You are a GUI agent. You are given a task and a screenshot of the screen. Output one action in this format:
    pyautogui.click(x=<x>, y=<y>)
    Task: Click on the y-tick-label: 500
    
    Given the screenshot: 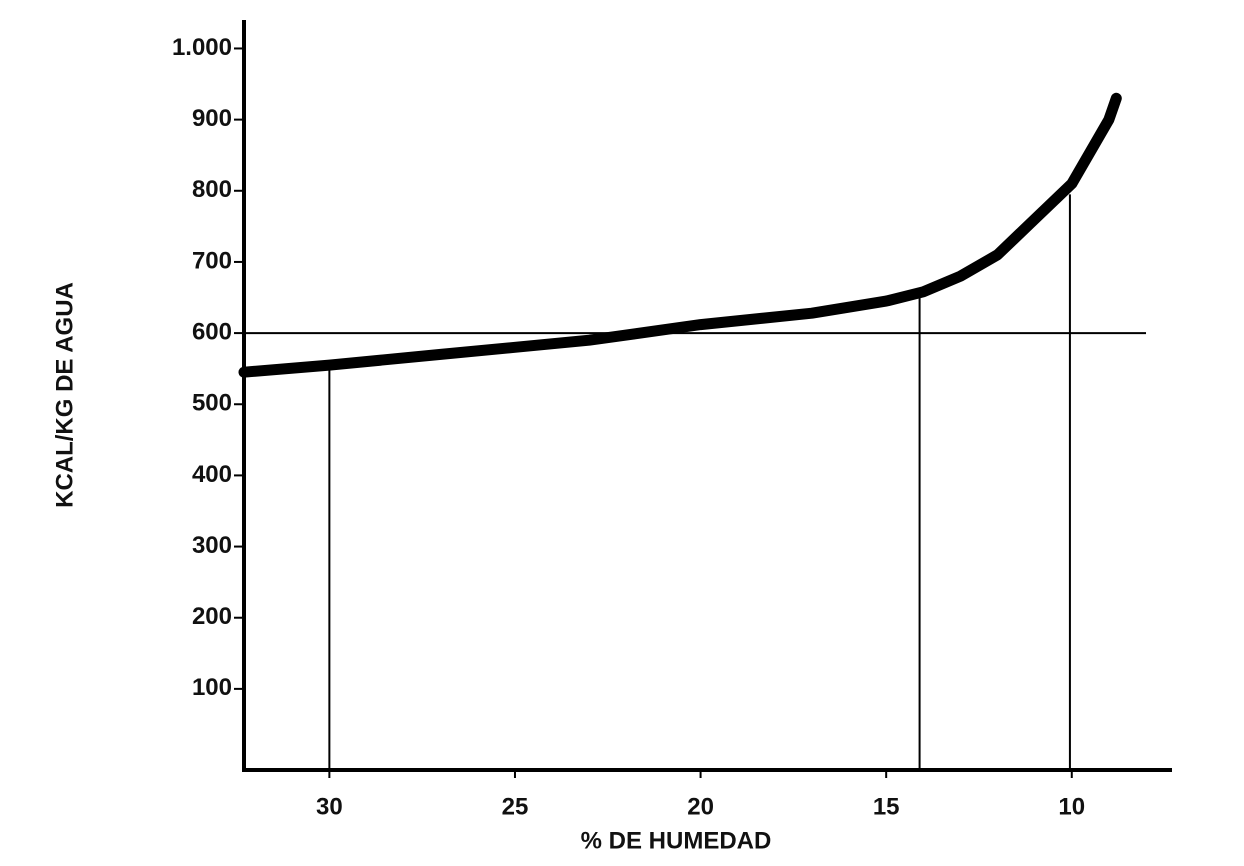 What is the action you would take?
    pyautogui.click(x=212, y=403)
    